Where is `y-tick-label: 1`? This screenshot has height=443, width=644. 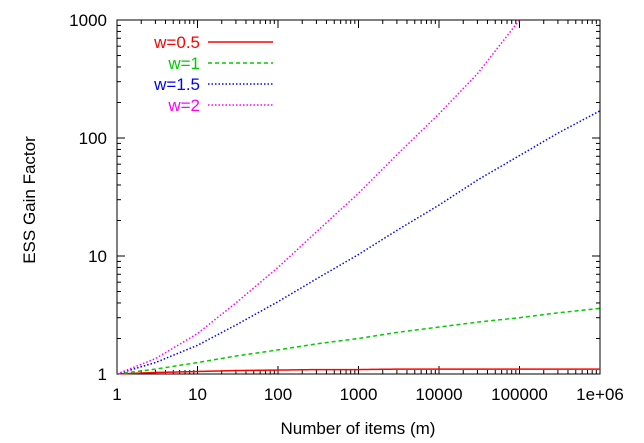 y-tick-label: 1 is located at coordinates (102, 374).